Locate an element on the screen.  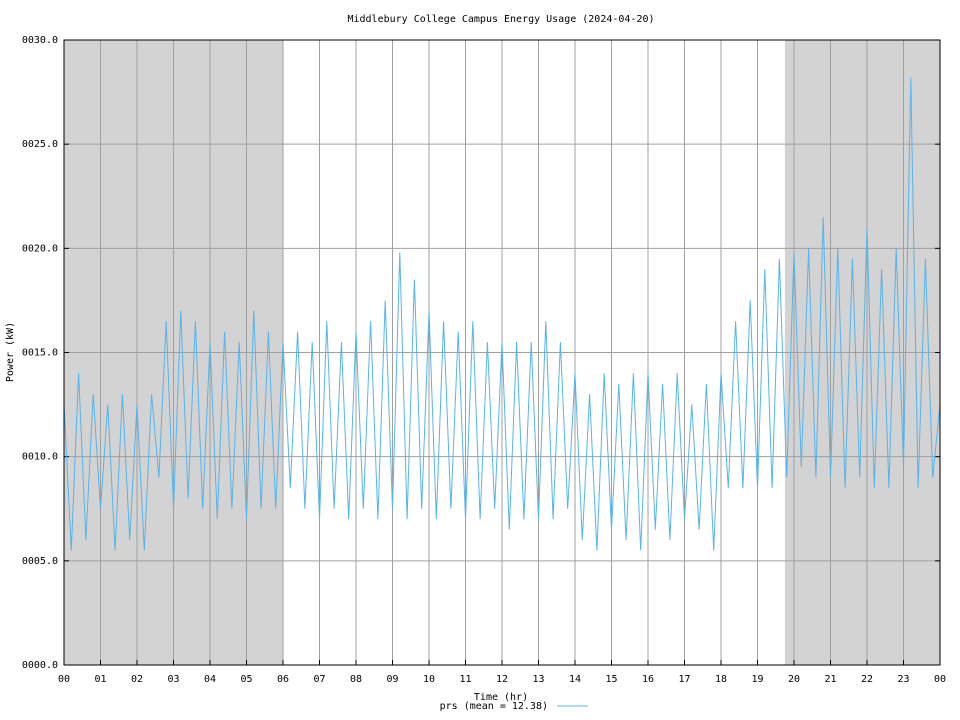
y-tick-label: 0015.0 is located at coordinates (40, 353).